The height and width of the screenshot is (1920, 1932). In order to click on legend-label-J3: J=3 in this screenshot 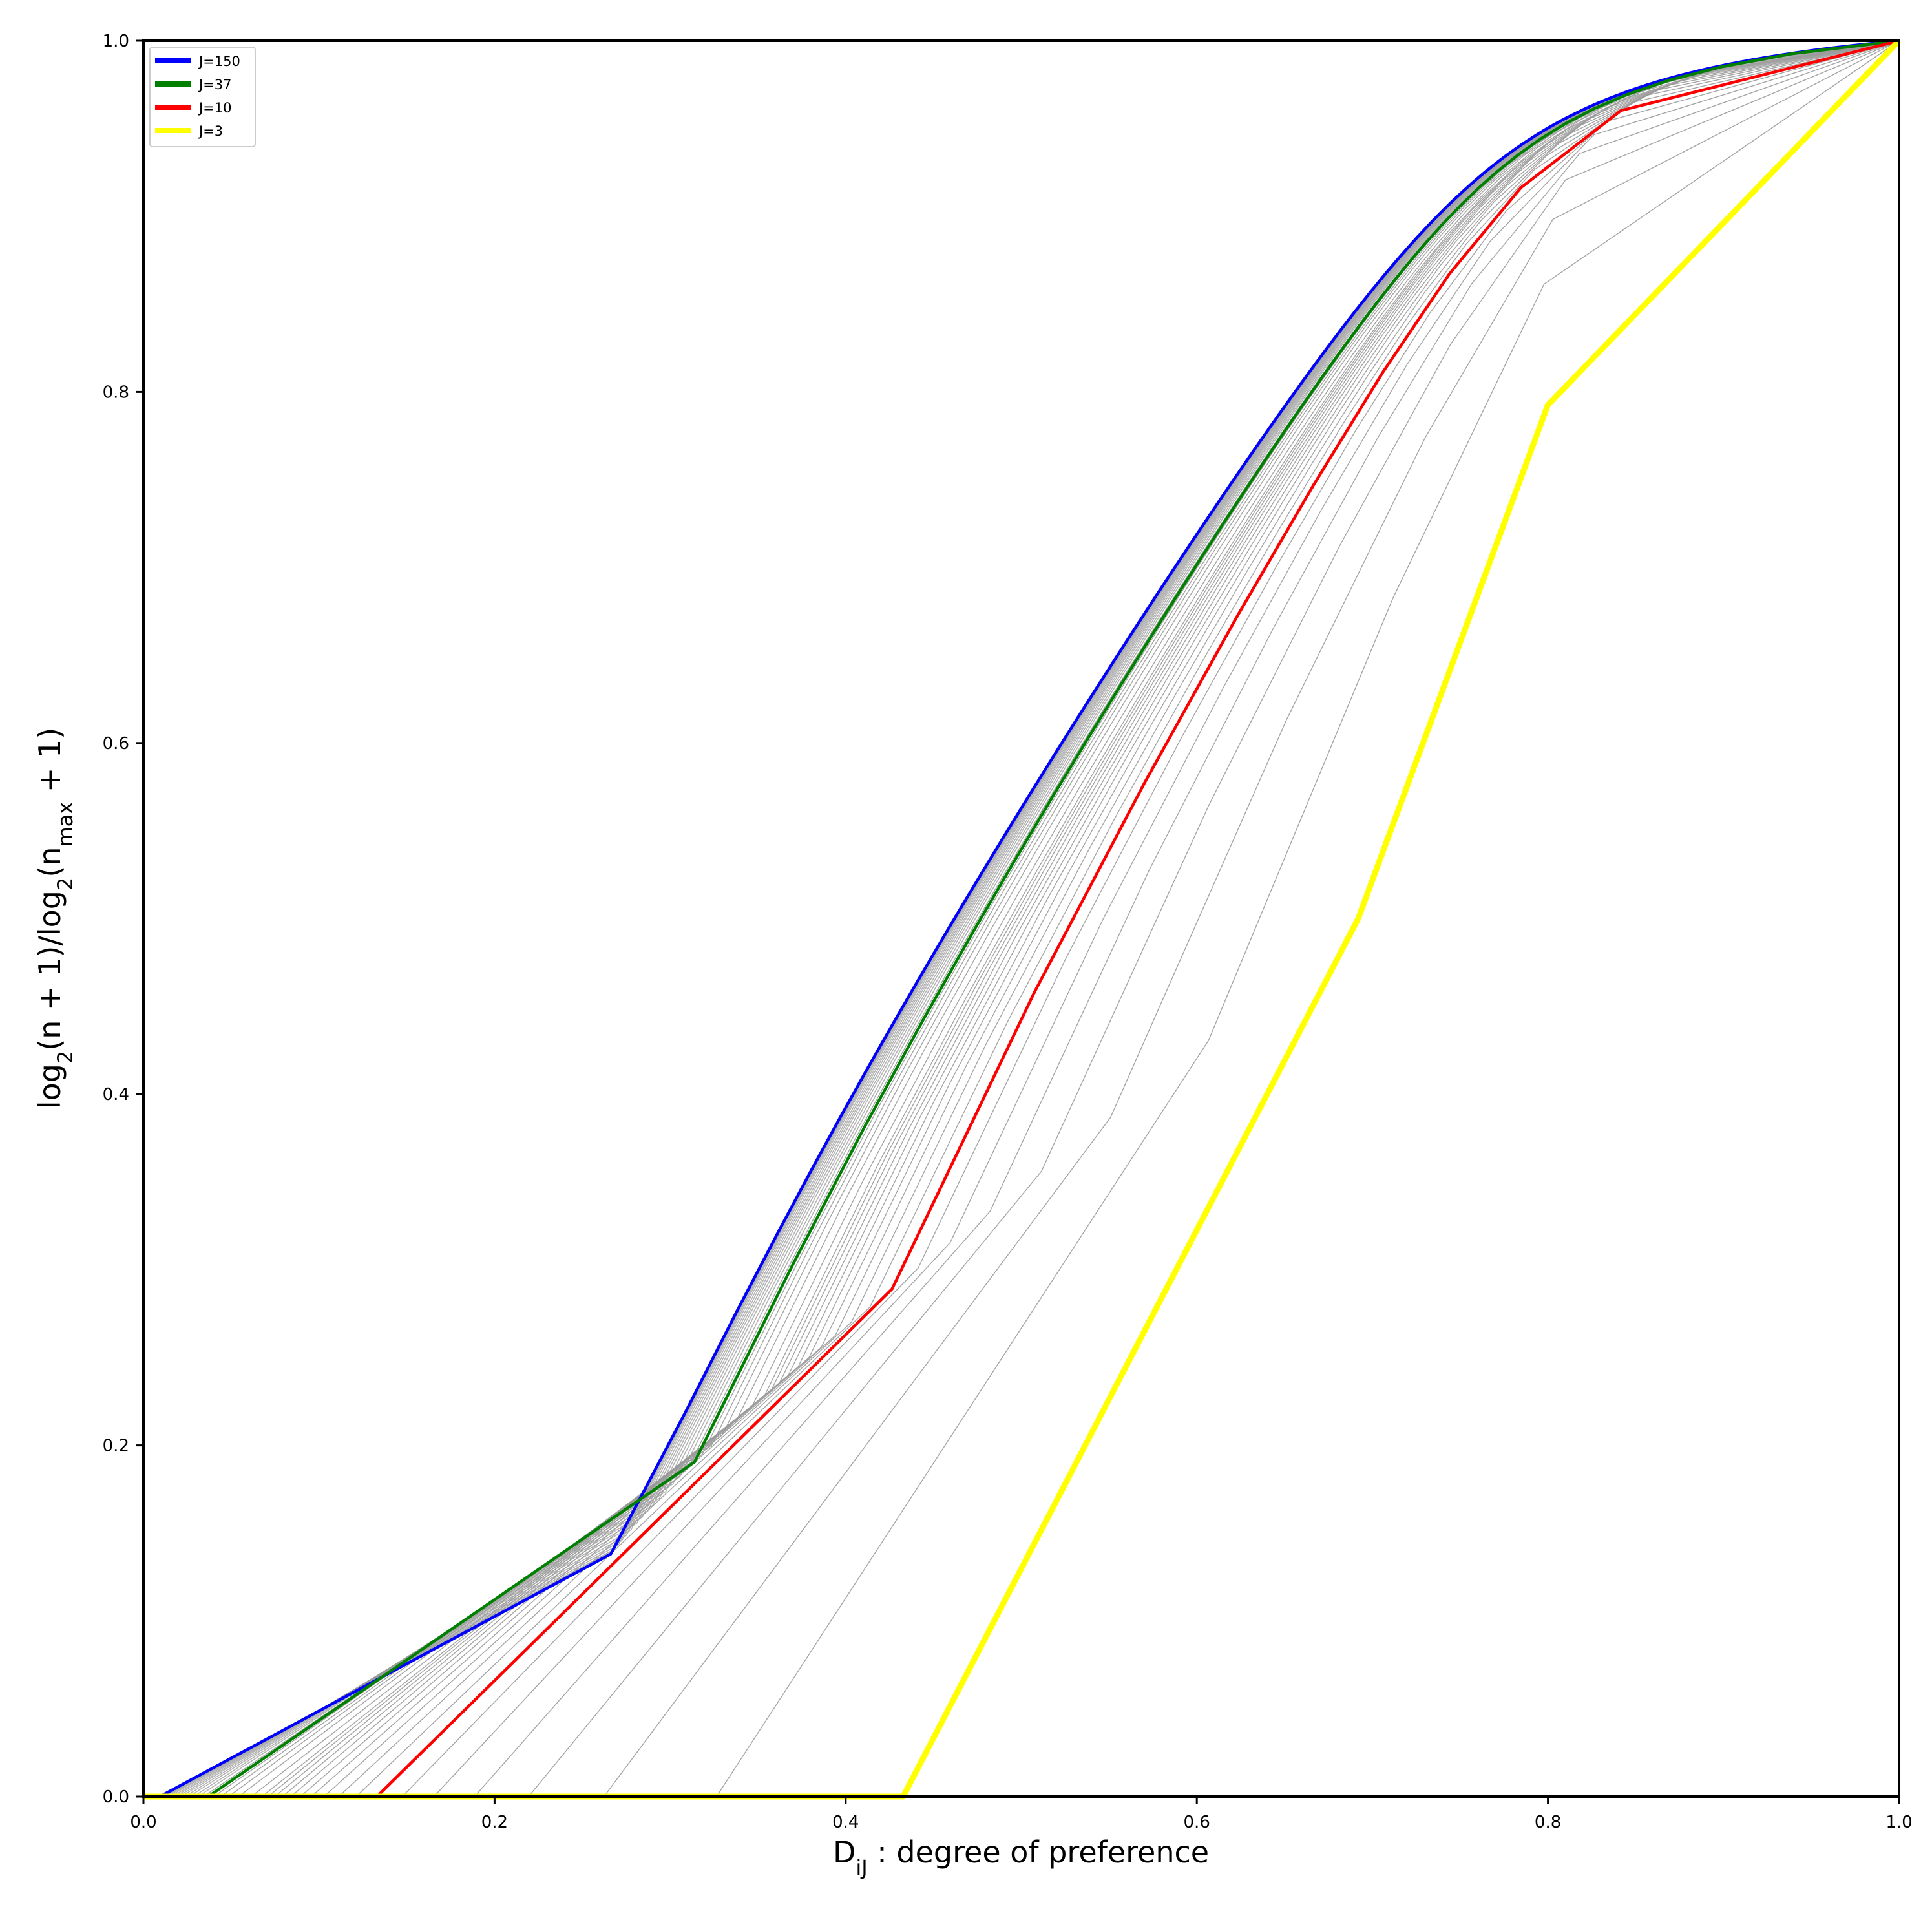, I will do `click(210, 131)`.